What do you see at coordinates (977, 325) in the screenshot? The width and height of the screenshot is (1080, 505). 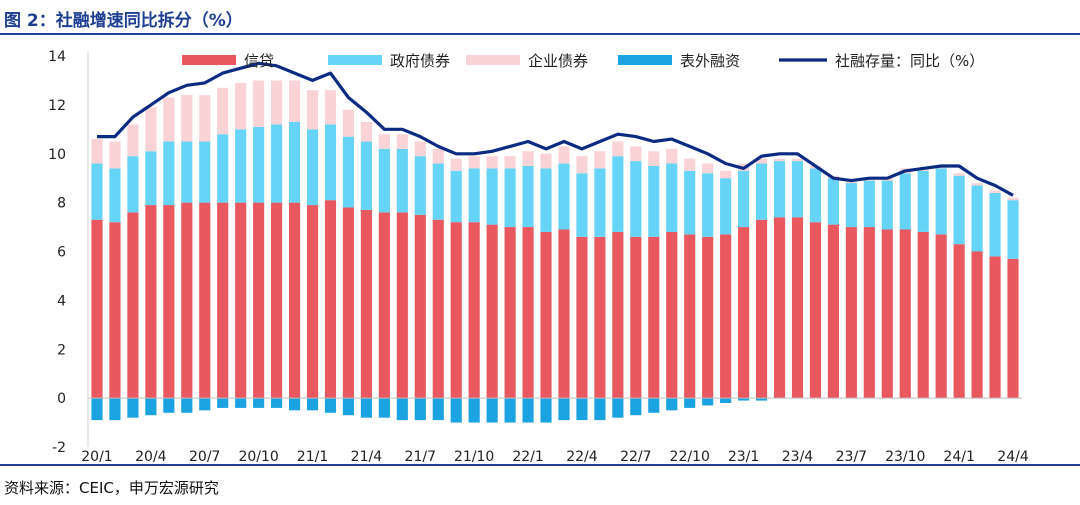 I see `bar-24/2` at bounding box center [977, 325].